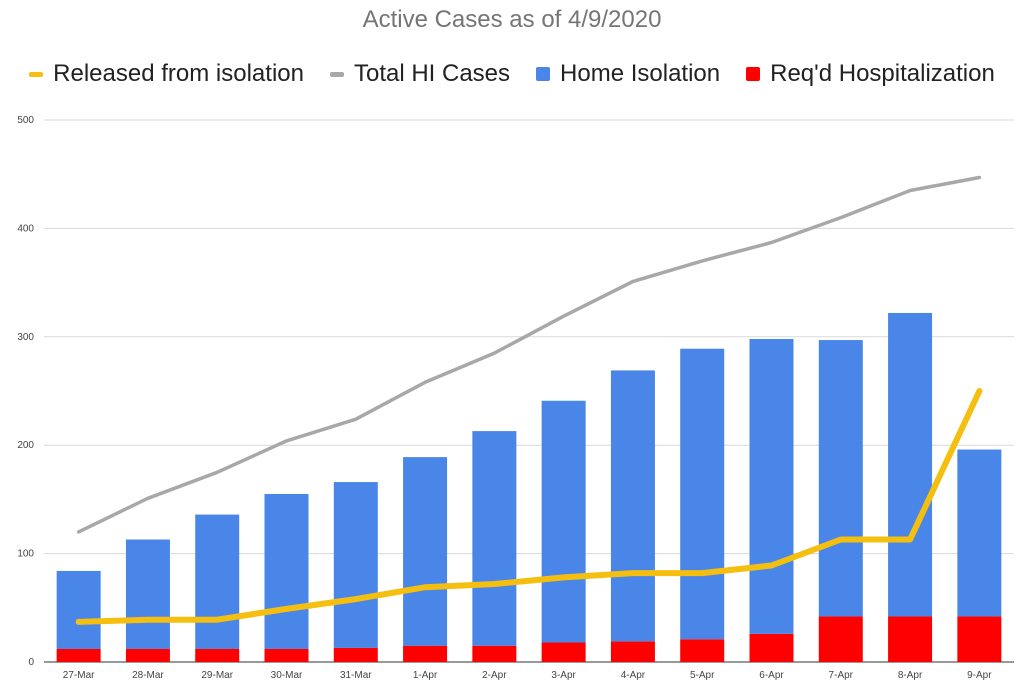 This screenshot has width=1024, height=698. I want to click on legend-item-released: Released from isolation, so click(166, 74).